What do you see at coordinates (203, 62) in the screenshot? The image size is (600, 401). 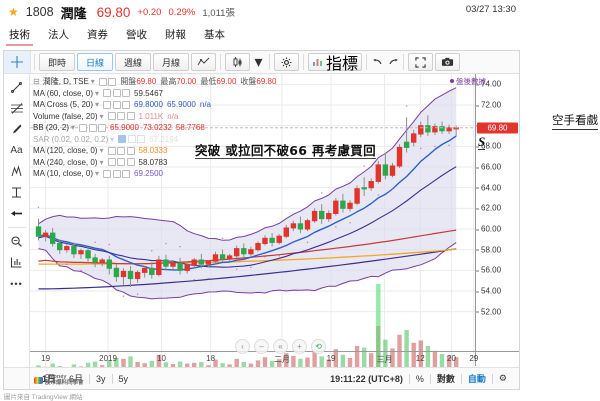 I see `compare-icon` at bounding box center [203, 62].